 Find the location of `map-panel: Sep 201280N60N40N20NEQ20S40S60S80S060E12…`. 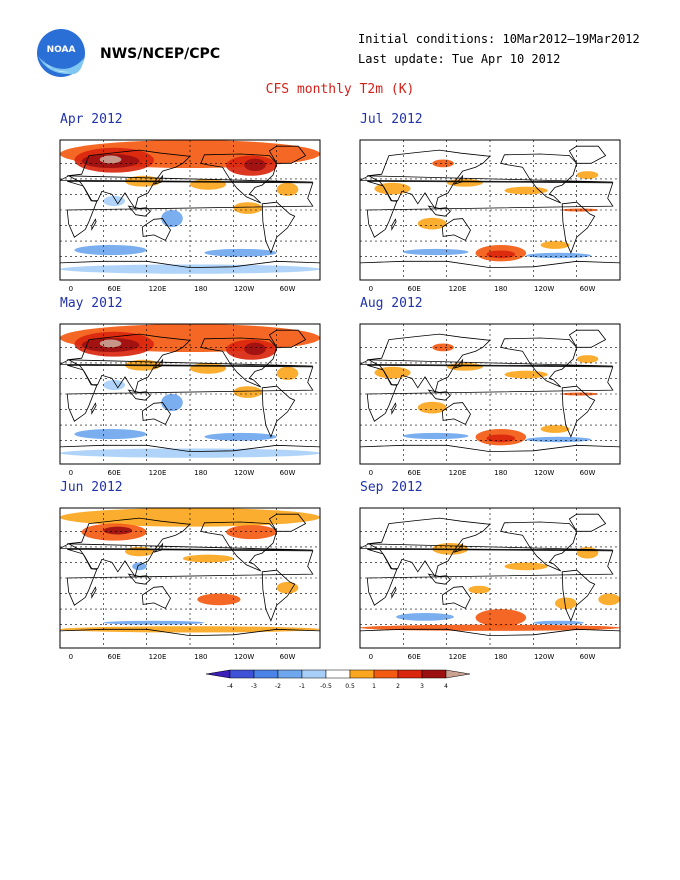

map-panel: Sep 201280N60N40N20NEQ20S40S60S80S060E12… is located at coordinates (493, 570).